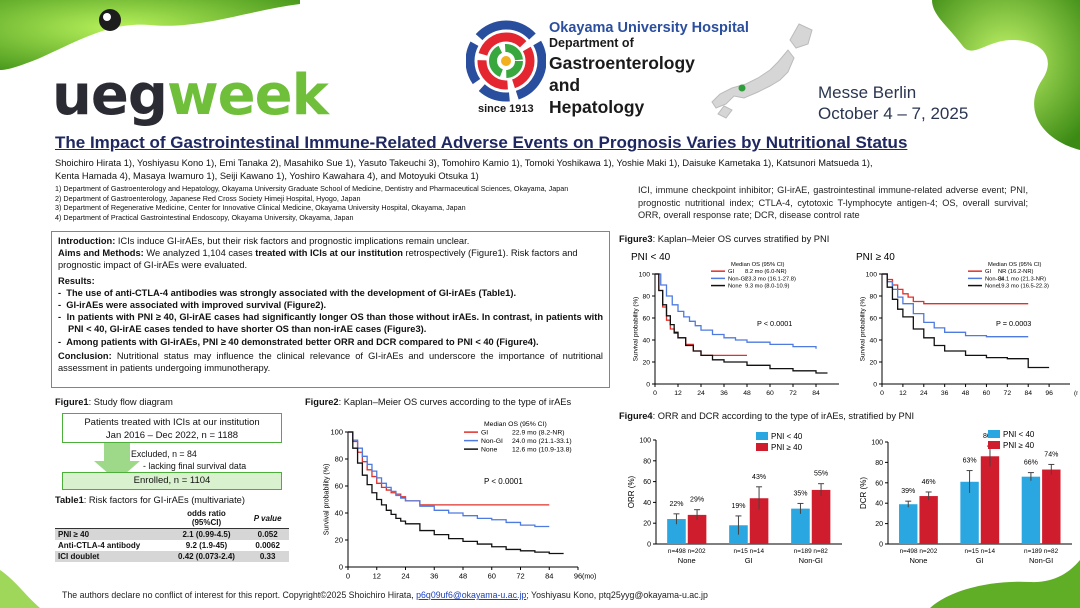 This screenshot has height=608, width=1080. I want to click on bar-value-label: 74%, so click(1051, 454).